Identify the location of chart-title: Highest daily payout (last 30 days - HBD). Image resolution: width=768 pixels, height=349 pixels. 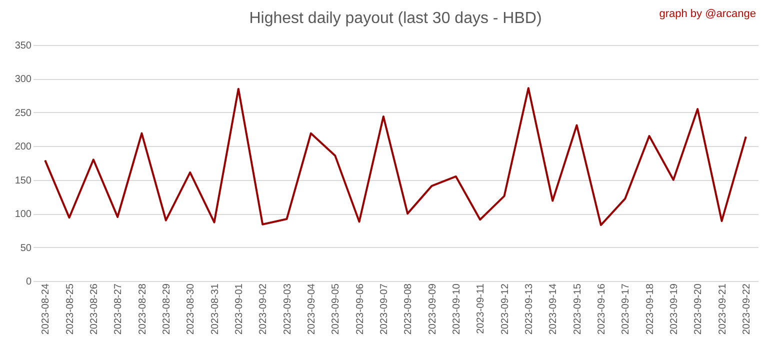
(395, 18).